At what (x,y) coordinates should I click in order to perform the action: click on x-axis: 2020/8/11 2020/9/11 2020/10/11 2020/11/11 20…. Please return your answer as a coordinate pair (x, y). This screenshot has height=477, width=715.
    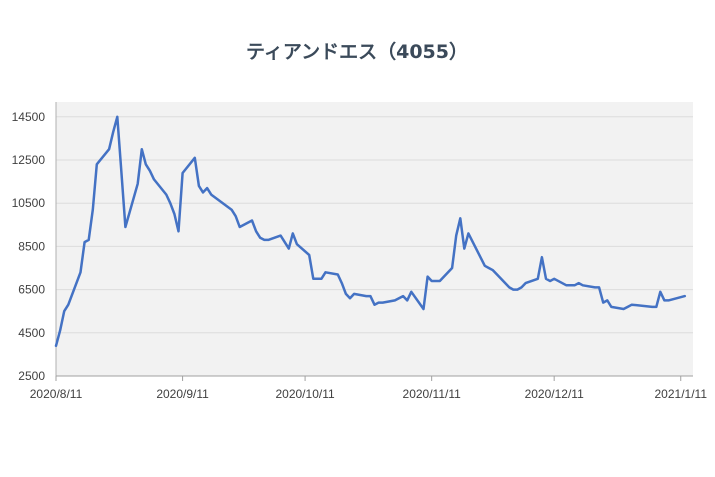
    Looking at the image, I should click on (369, 388).